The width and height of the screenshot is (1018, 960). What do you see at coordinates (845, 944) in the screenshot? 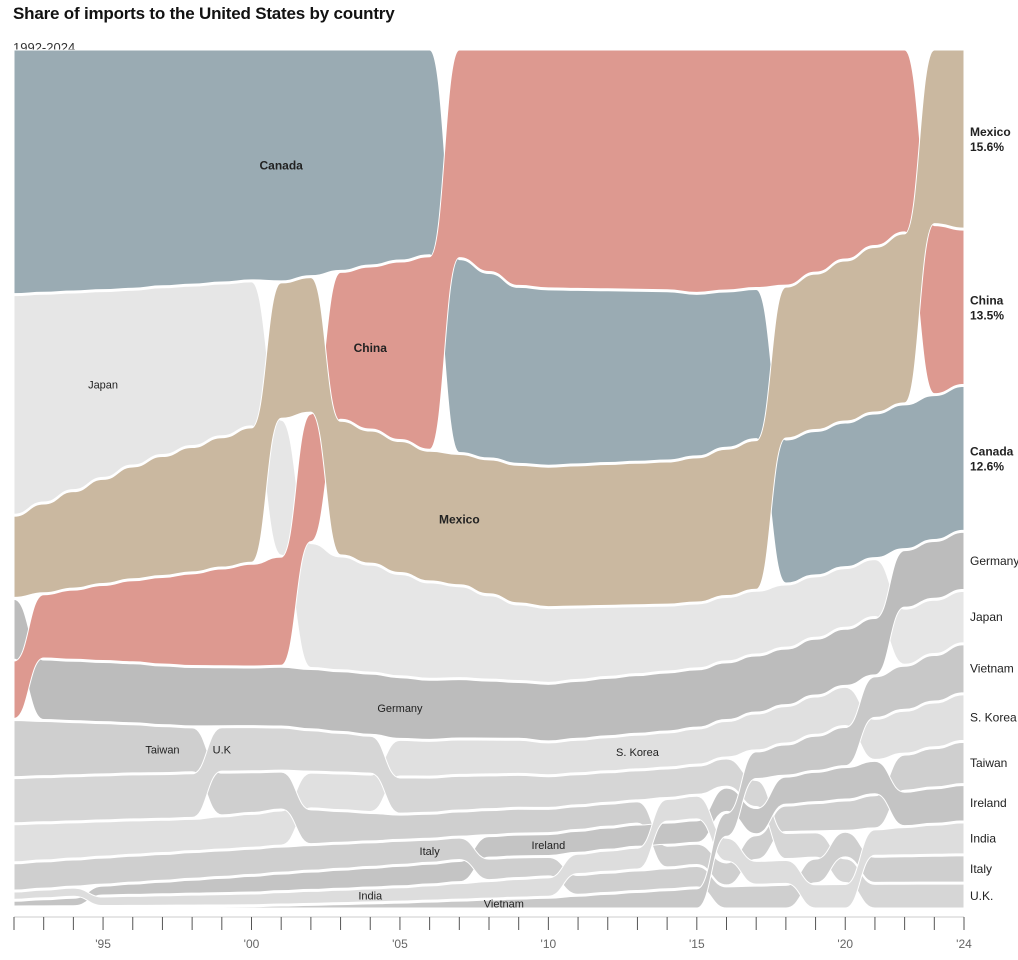
I see `x-tick-label: '20` at bounding box center [845, 944].